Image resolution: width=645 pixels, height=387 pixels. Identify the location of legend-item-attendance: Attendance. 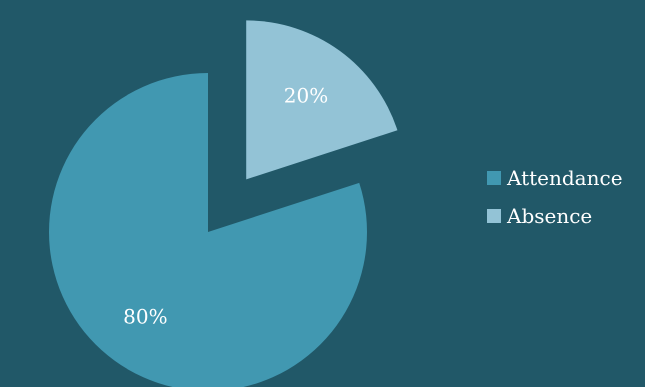
(555, 178).